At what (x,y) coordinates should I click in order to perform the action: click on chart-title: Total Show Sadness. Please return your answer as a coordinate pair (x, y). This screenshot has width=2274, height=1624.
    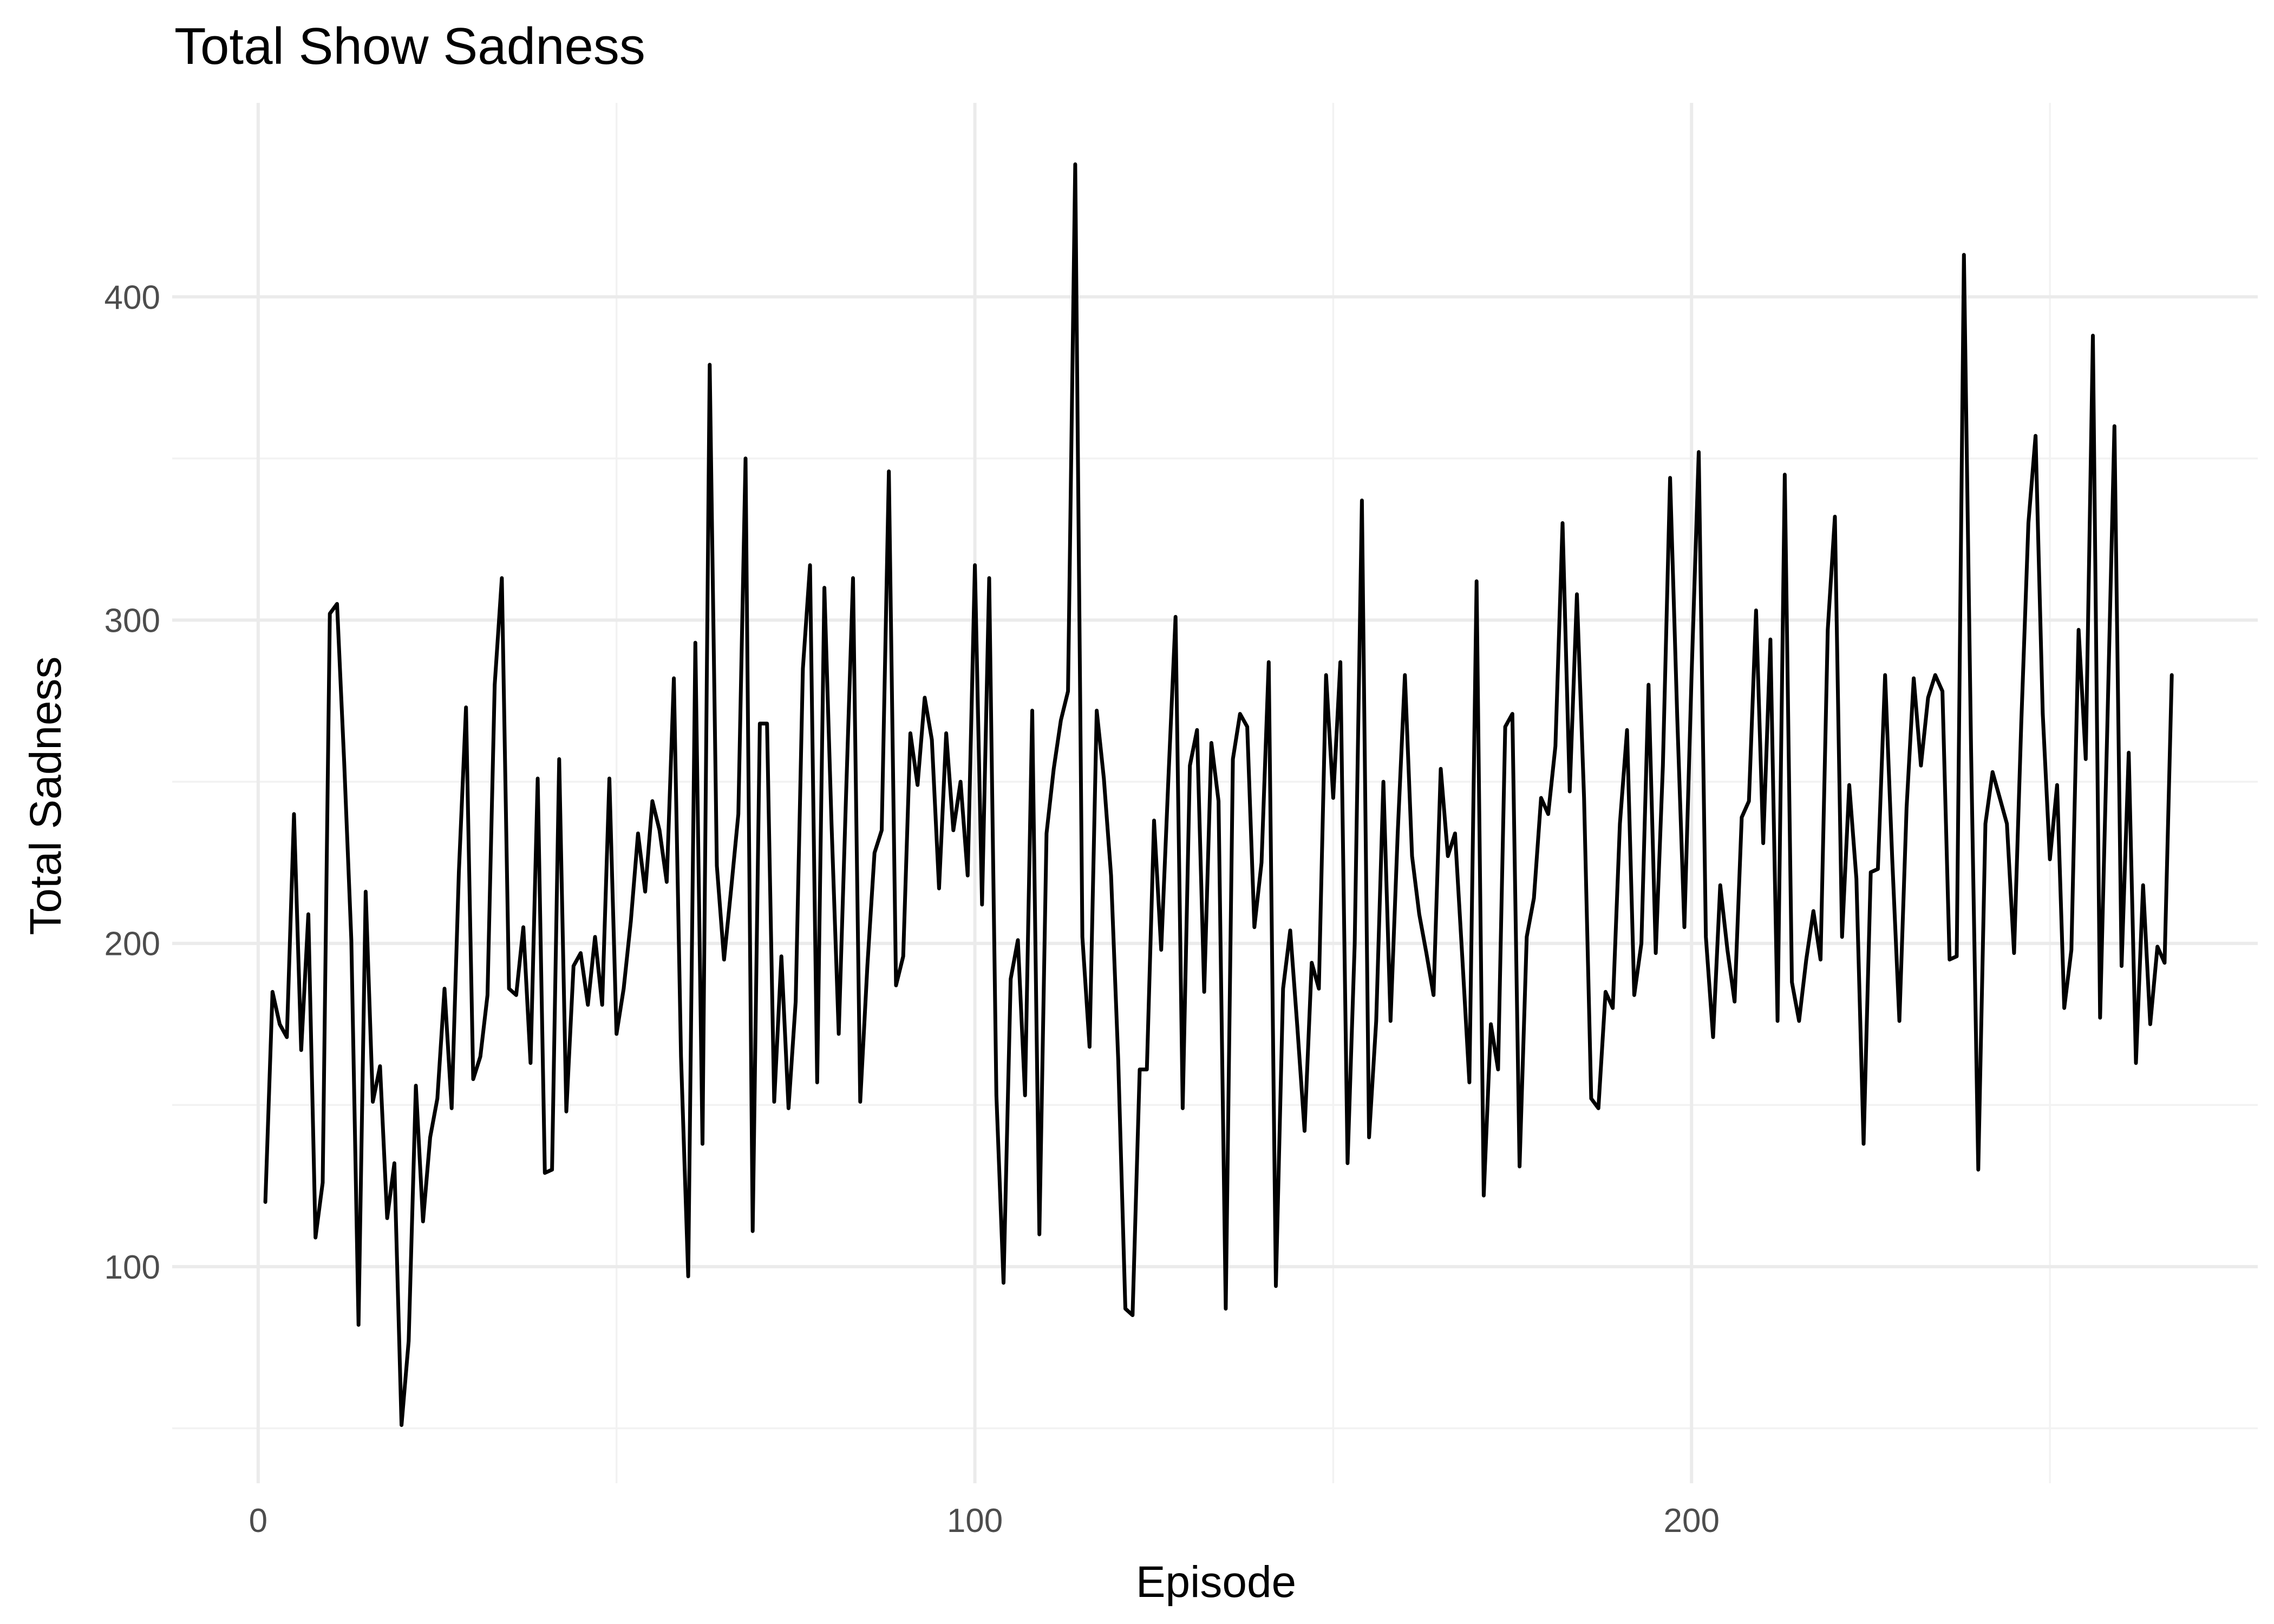
    Looking at the image, I should click on (410, 46).